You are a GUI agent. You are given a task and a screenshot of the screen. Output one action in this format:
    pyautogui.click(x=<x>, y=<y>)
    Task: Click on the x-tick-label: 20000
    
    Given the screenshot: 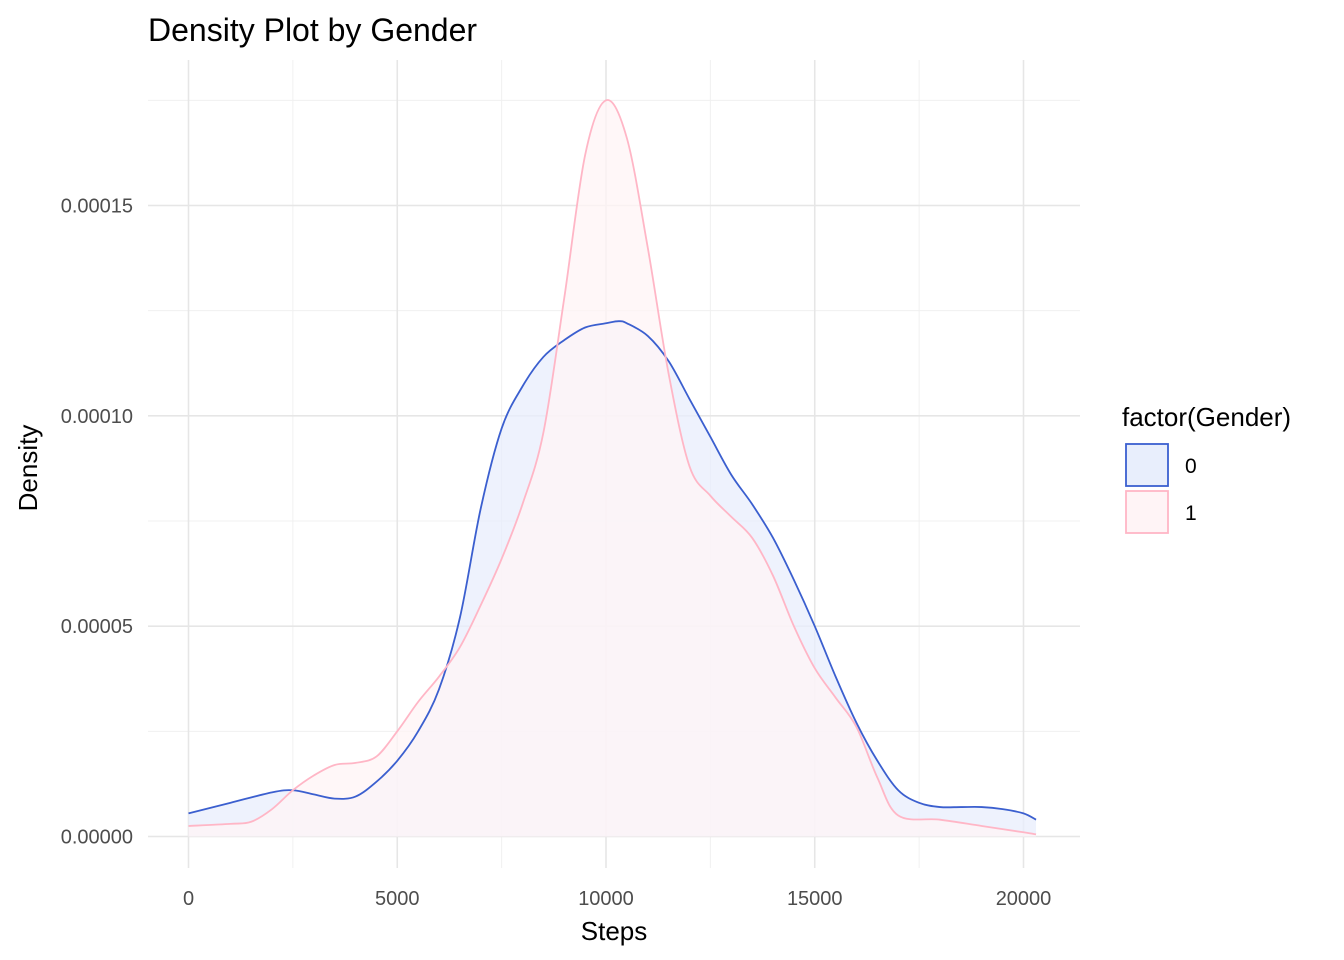 What is the action you would take?
    pyautogui.click(x=1024, y=899)
    